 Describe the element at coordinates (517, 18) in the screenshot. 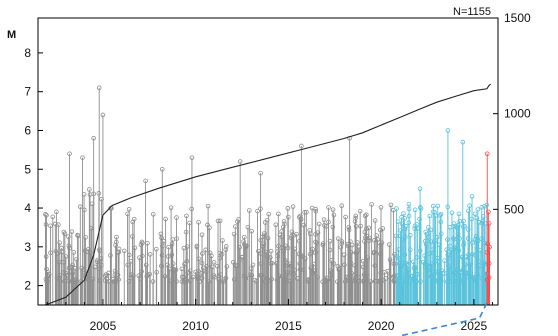

I see `right-tick-1500: 1500` at that location.